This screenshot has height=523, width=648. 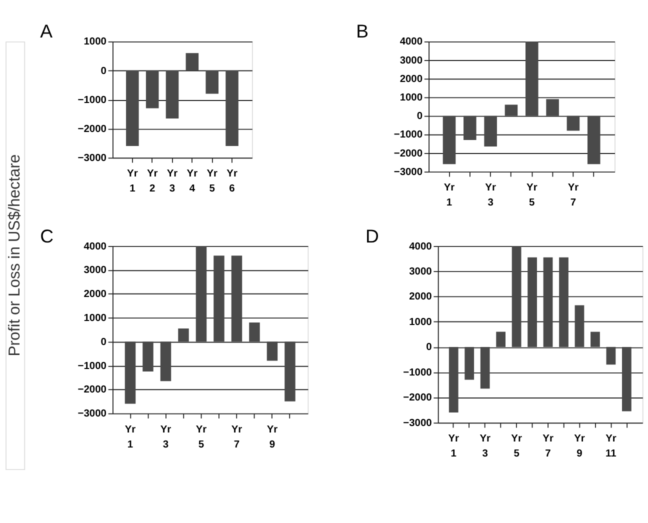 I want to click on x-tick-label: Yr 2, so click(x=152, y=181).